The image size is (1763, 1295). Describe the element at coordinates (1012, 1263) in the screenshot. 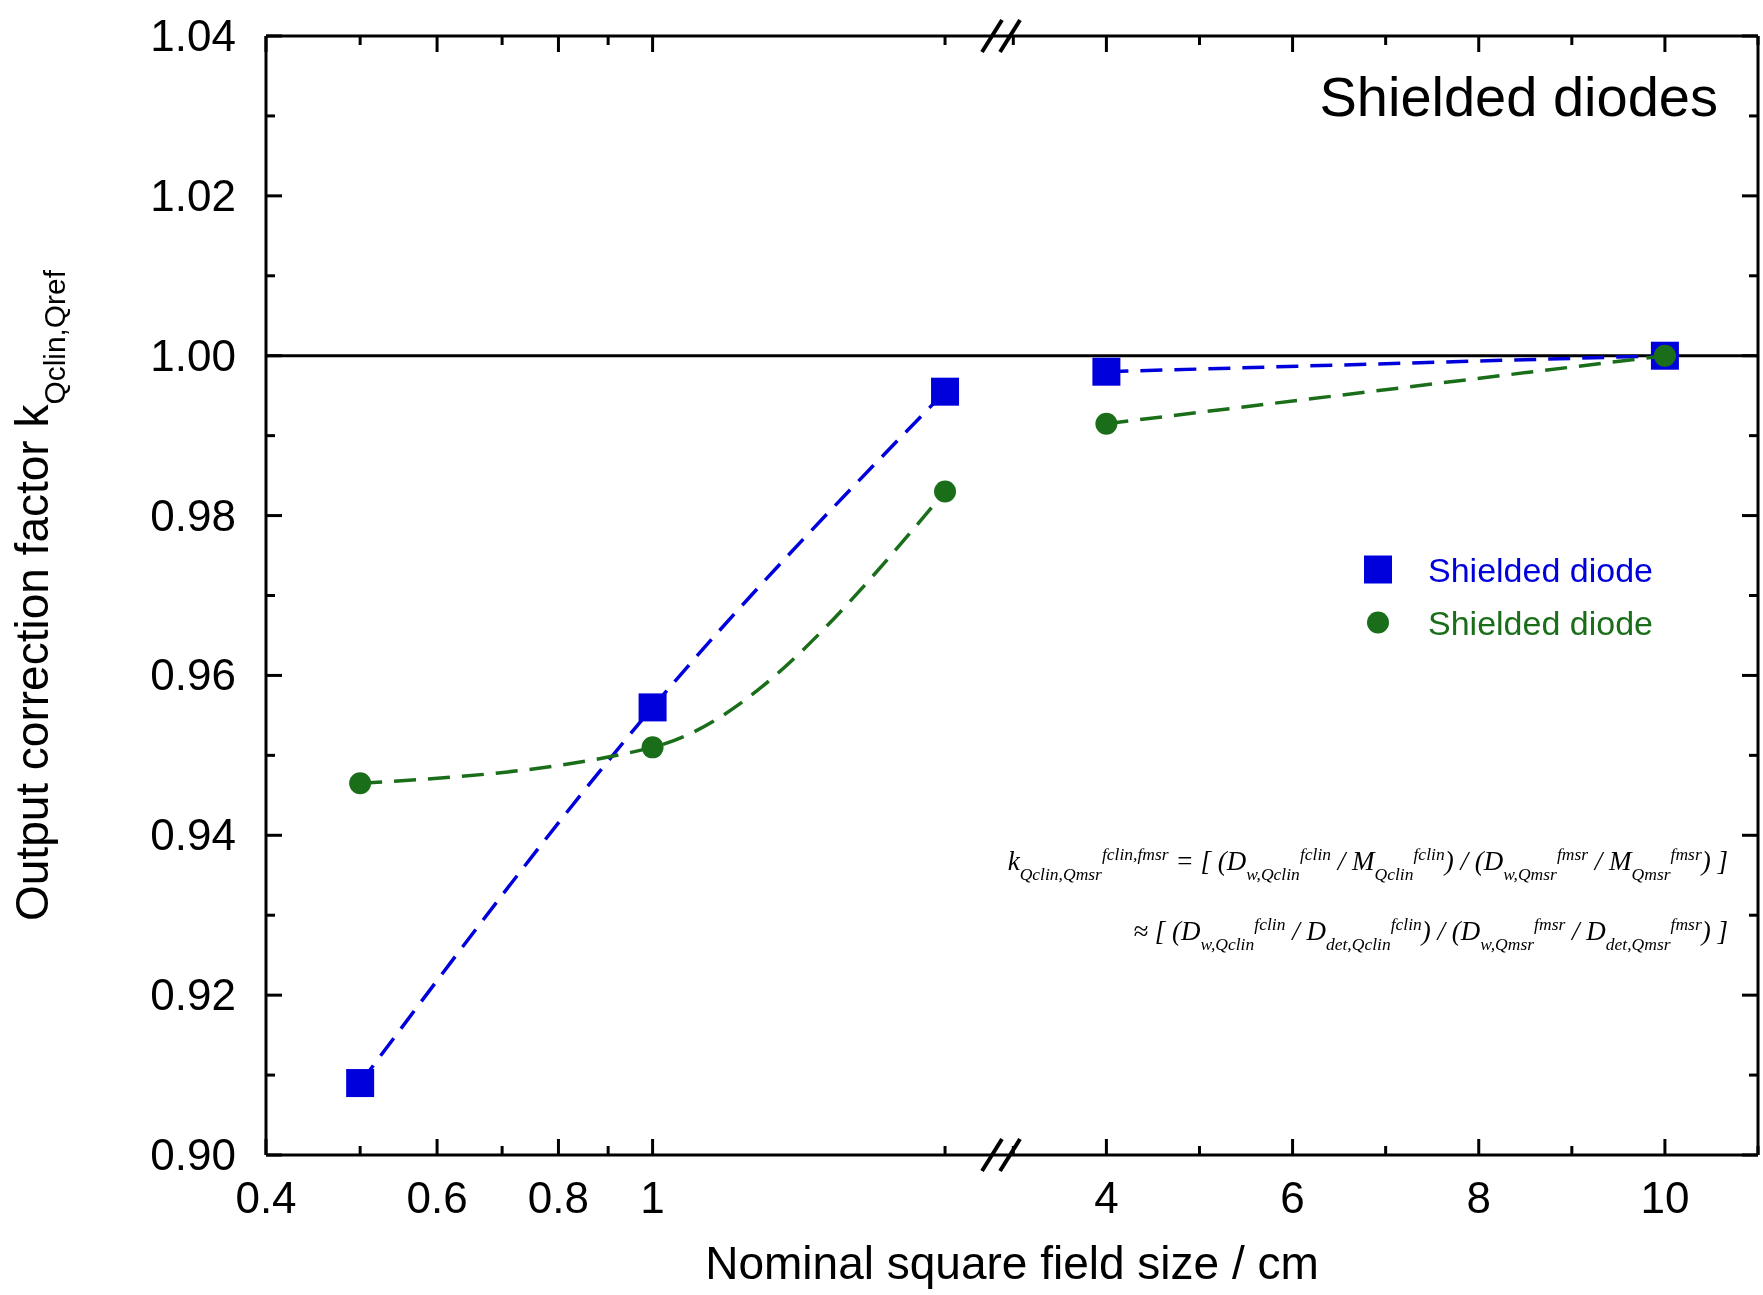

I see `x-axis-title: Nominal square field size / cm` at that location.